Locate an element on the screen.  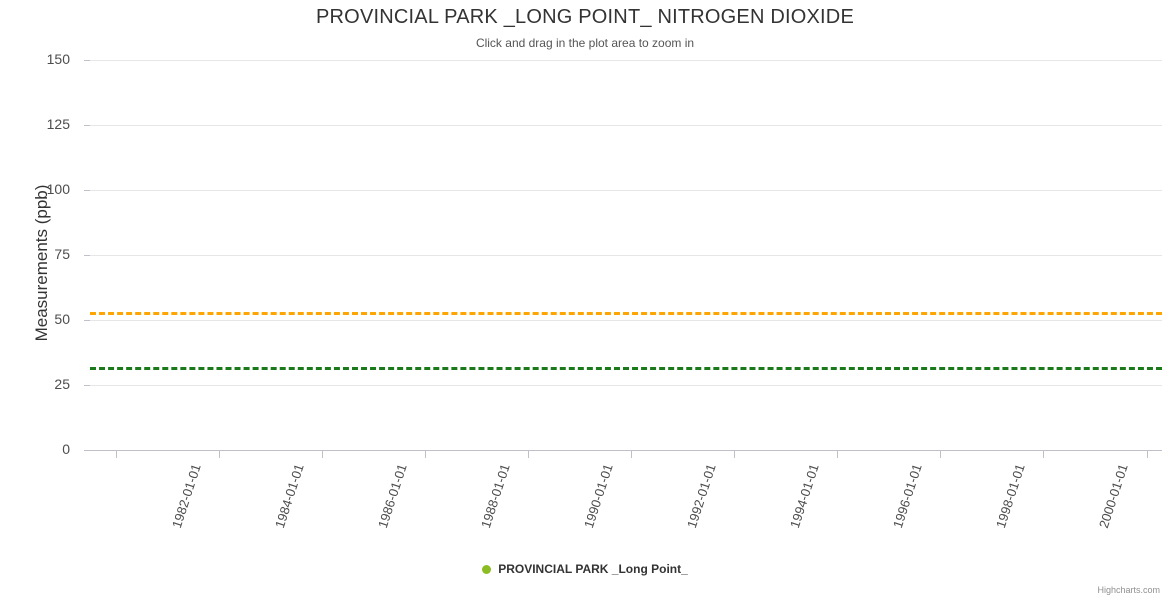
y-axis-tick-label: 150 is located at coordinates (58, 59).